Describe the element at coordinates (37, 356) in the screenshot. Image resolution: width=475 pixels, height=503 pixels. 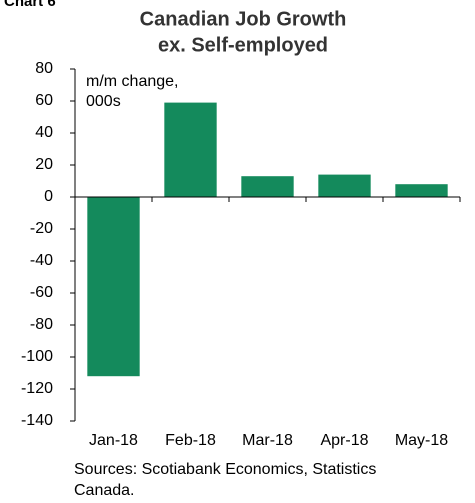
I see `y-tick-label: -100` at that location.